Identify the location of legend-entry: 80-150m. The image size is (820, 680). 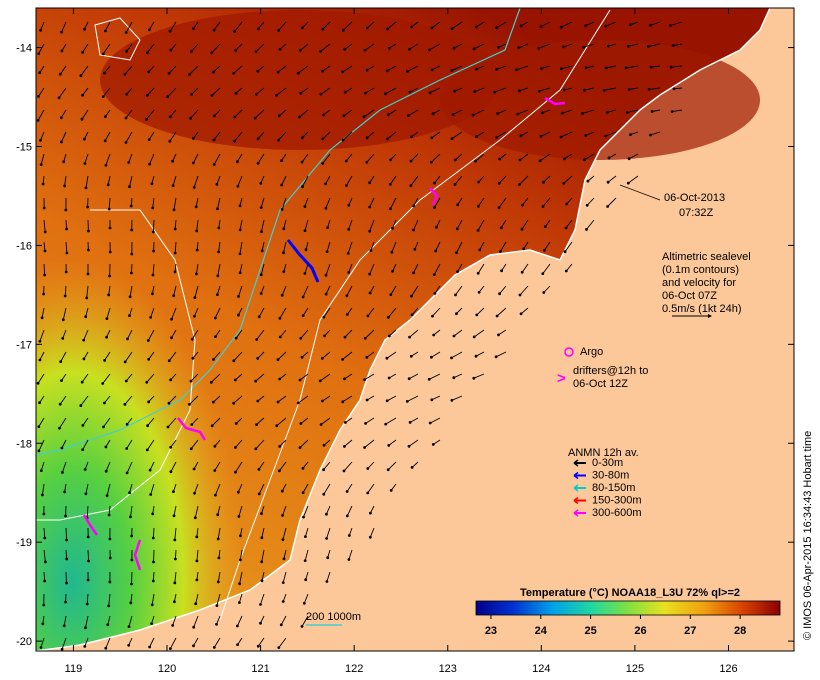
(613, 488).